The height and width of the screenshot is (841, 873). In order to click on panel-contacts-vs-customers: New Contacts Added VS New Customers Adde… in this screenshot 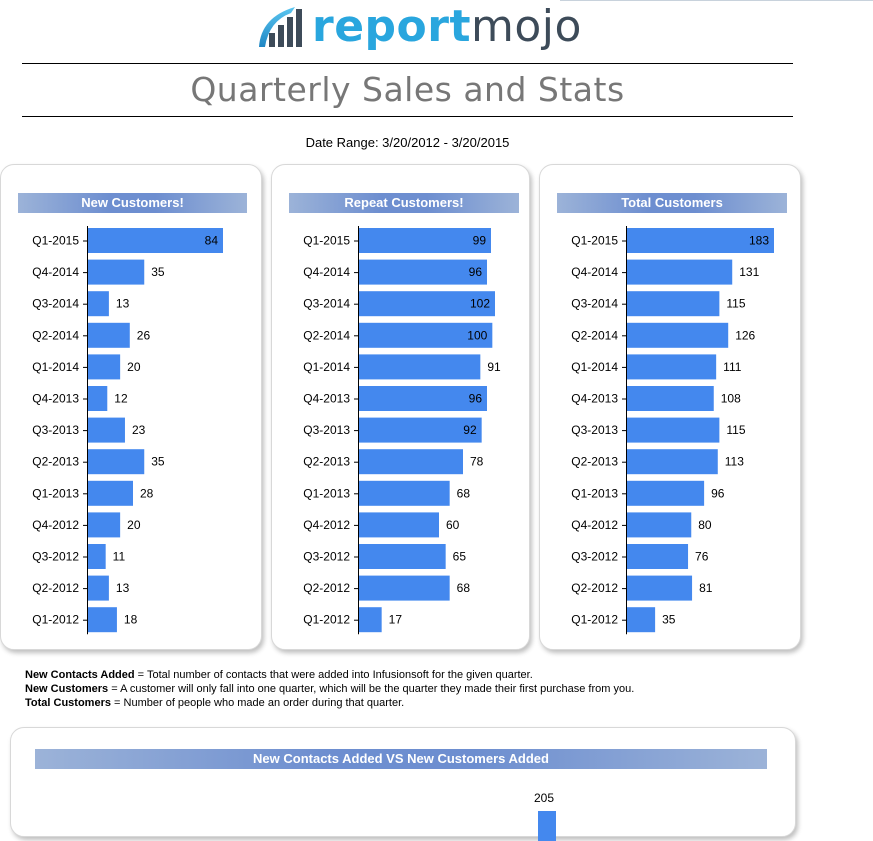, I will do `click(403, 784)`.